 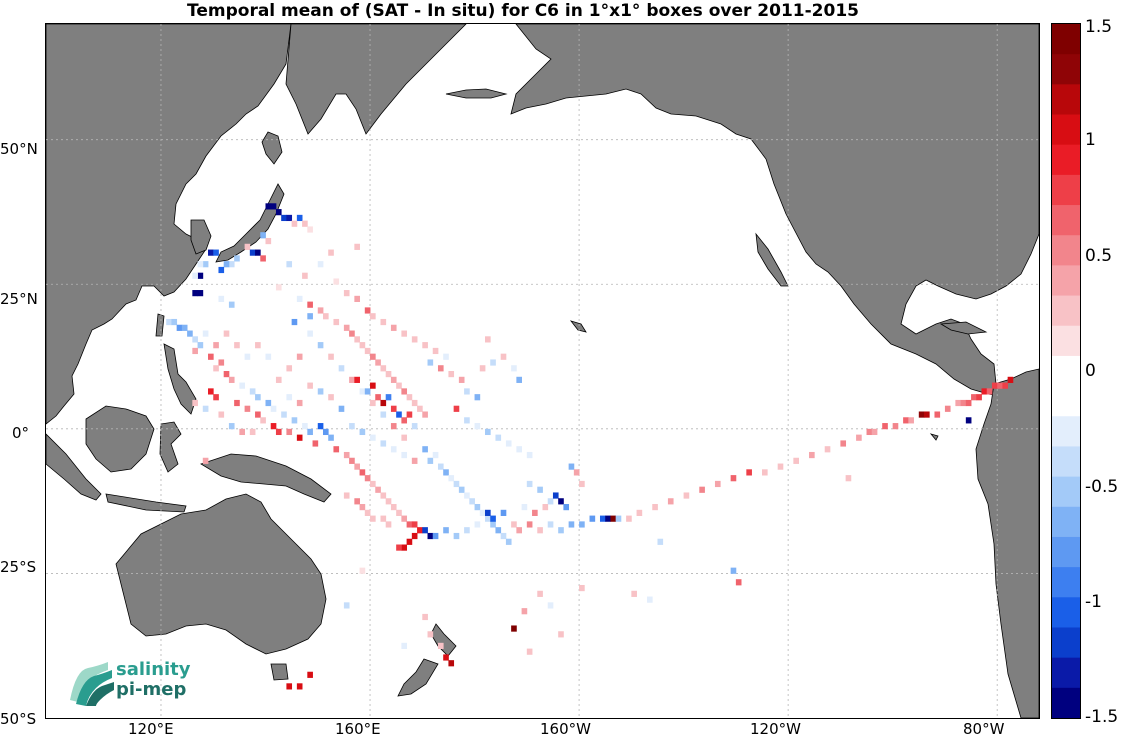 What do you see at coordinates (18, 567) in the screenshot?
I see `y-tick-label: 25°S` at bounding box center [18, 567].